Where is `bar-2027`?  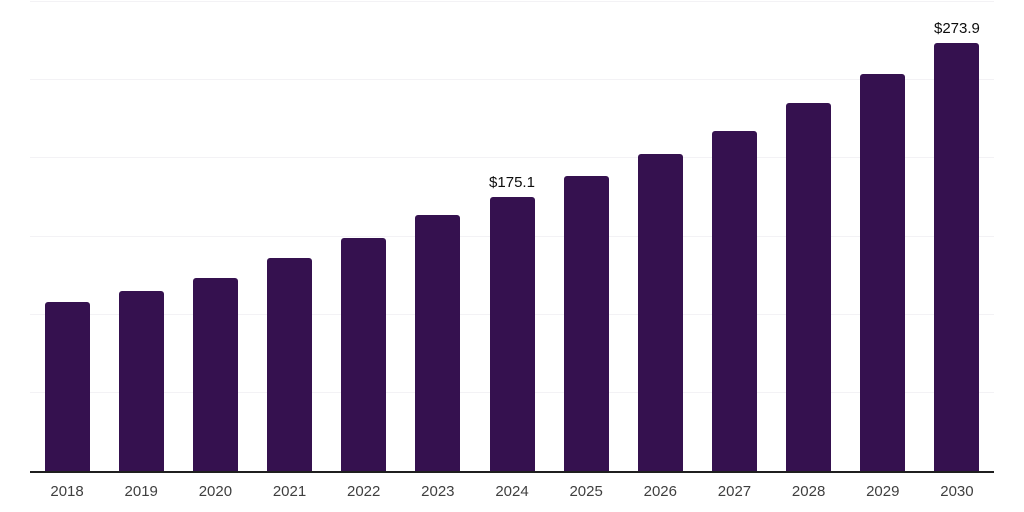
bar-2027 is located at coordinates (734, 300).